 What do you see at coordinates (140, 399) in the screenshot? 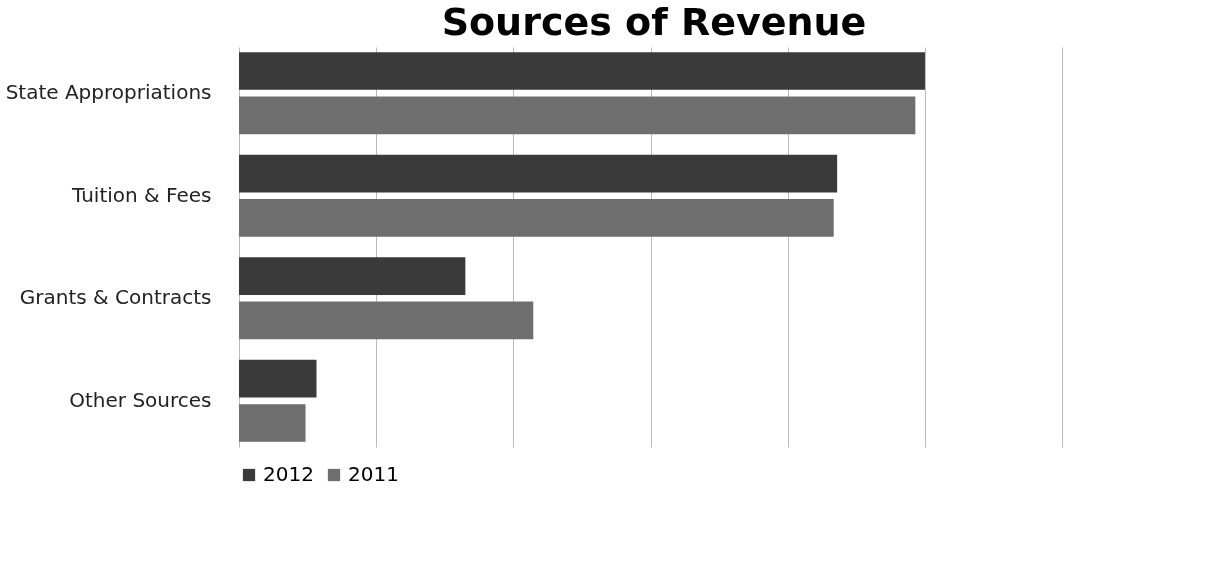
I see `y-tick-label: Other Sources` at bounding box center [140, 399].